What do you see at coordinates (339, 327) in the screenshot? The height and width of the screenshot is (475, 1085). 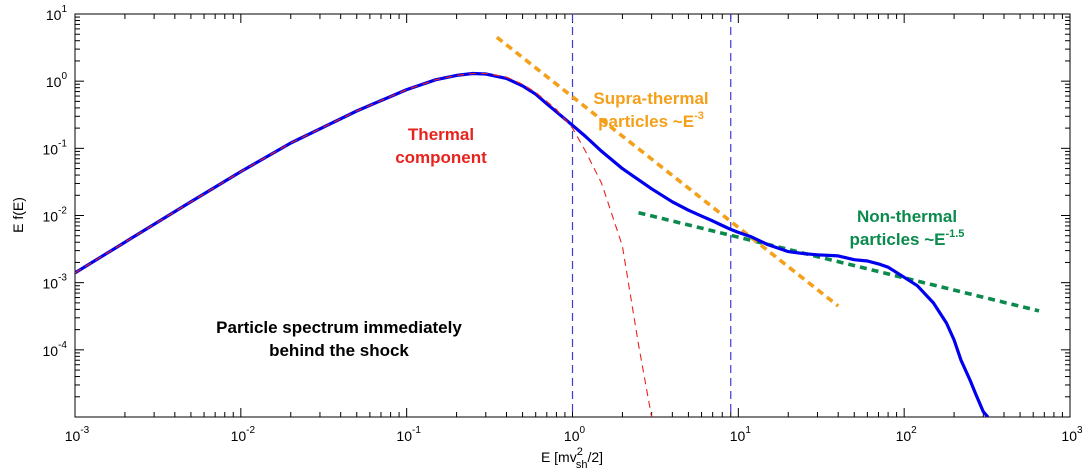 I see `annotation-title: Particle spectrum immediately` at bounding box center [339, 327].